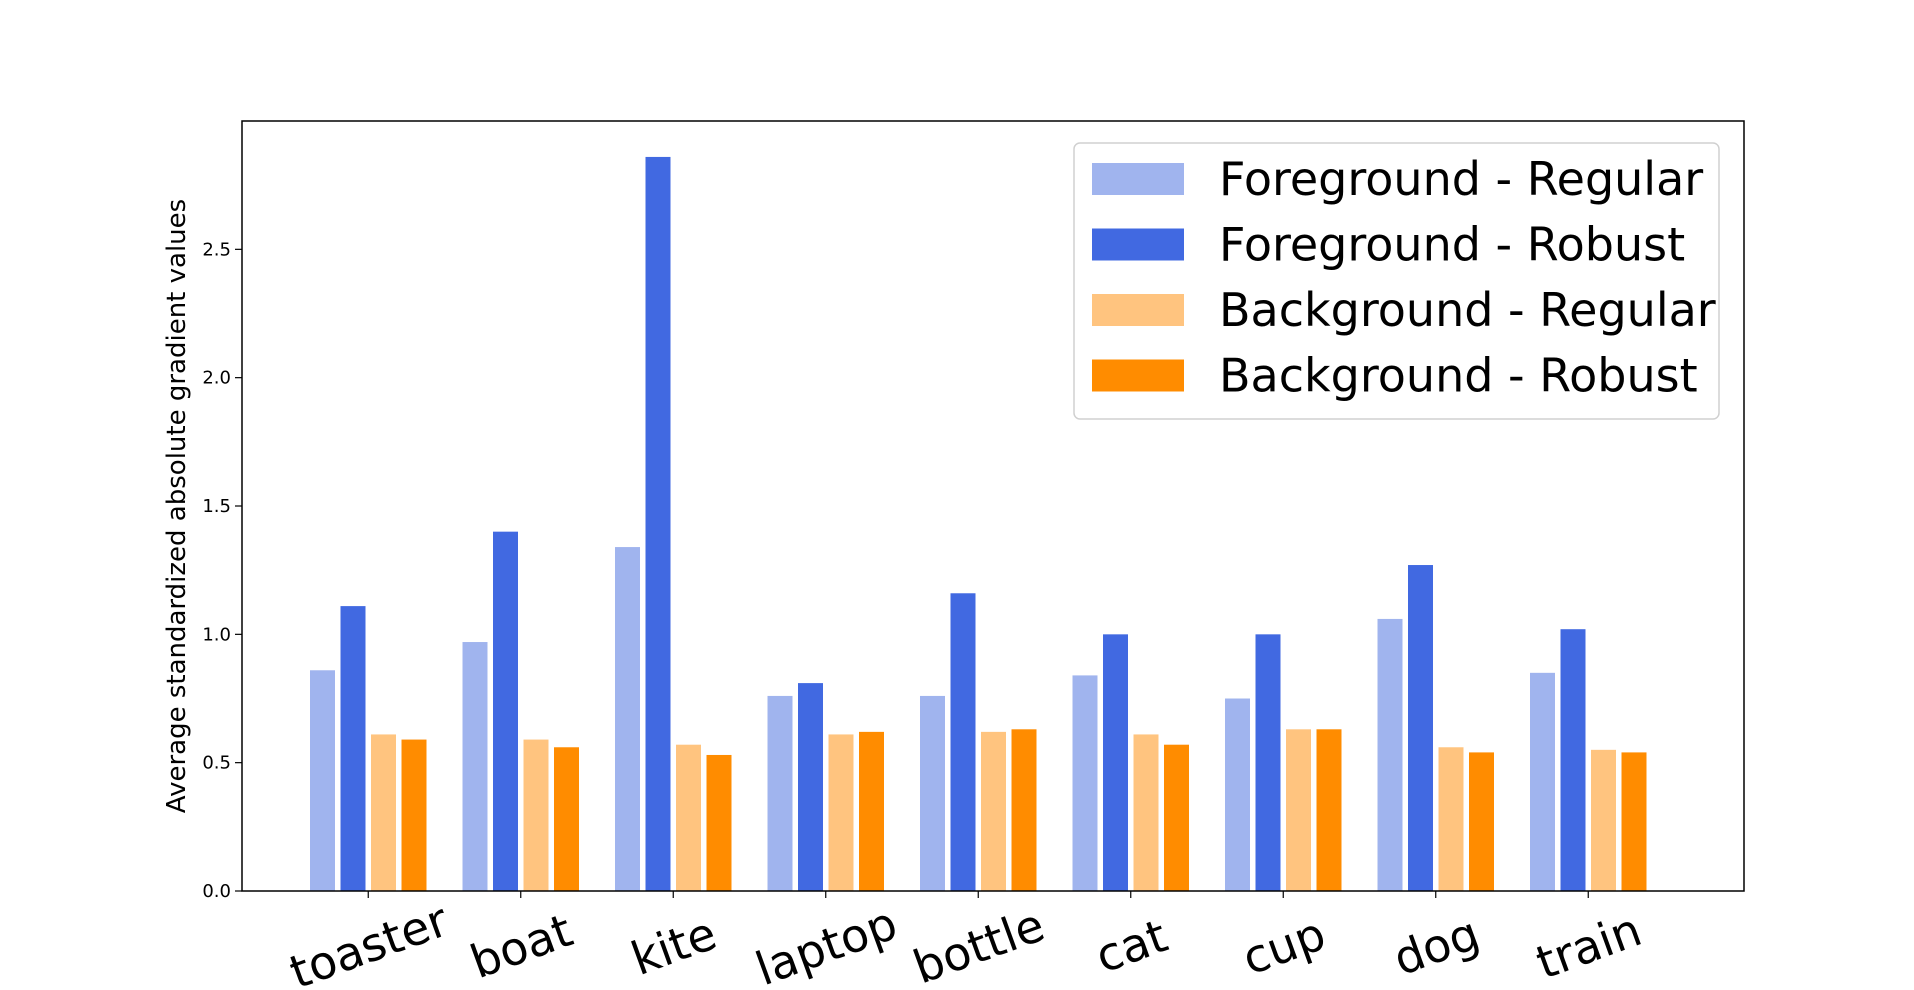  Describe the element at coordinates (1461, 179) in the screenshot. I see `legend-label-0: Foreground - Regular` at that location.